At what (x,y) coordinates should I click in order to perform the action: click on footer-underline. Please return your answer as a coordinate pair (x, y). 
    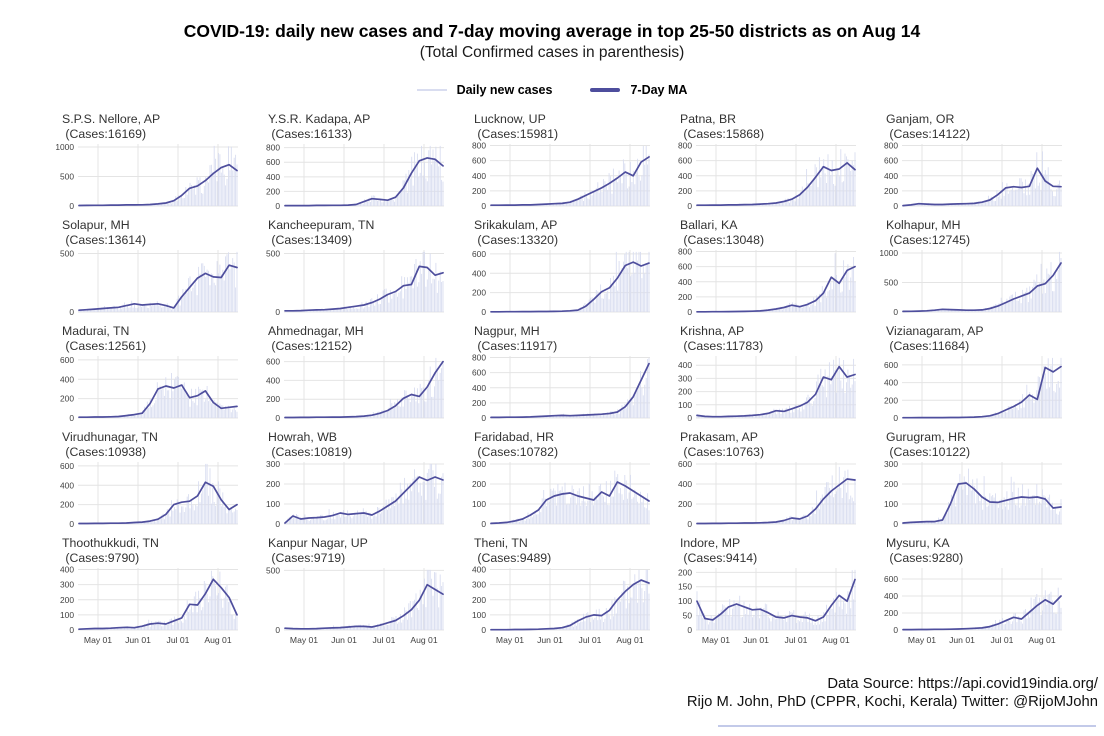
    Looking at the image, I should click on (907, 726).